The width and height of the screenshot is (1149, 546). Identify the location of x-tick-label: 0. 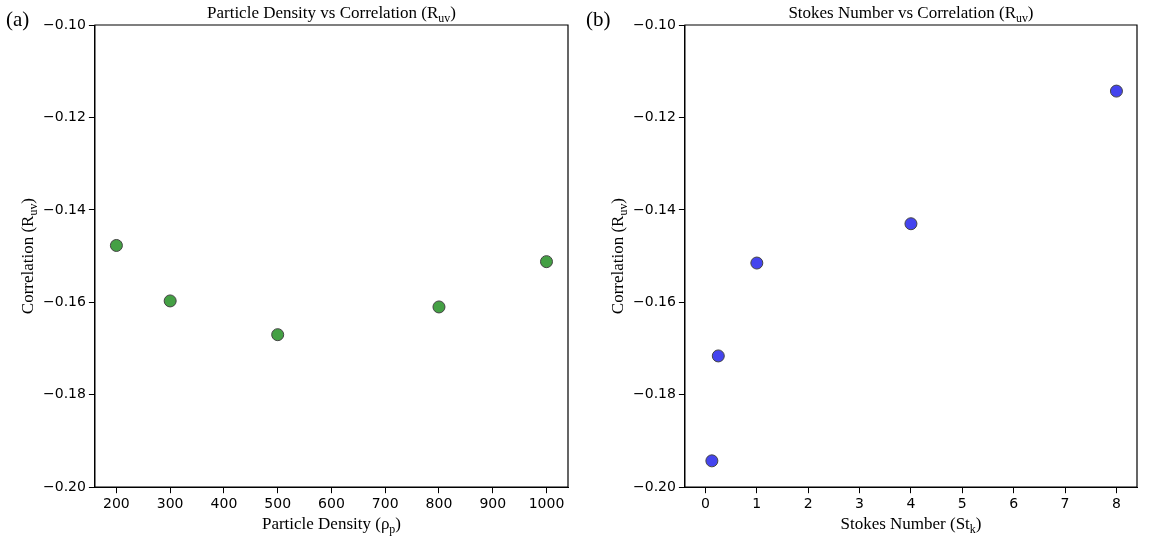
(705, 503).